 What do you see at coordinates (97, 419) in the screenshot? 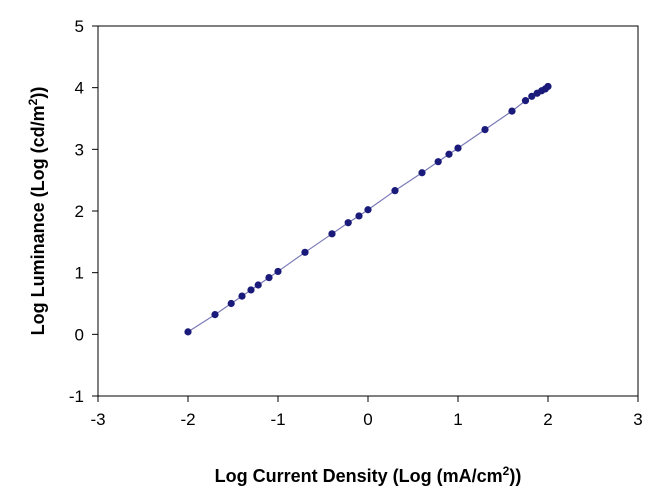
I see `x-tick-label: -3` at bounding box center [97, 419].